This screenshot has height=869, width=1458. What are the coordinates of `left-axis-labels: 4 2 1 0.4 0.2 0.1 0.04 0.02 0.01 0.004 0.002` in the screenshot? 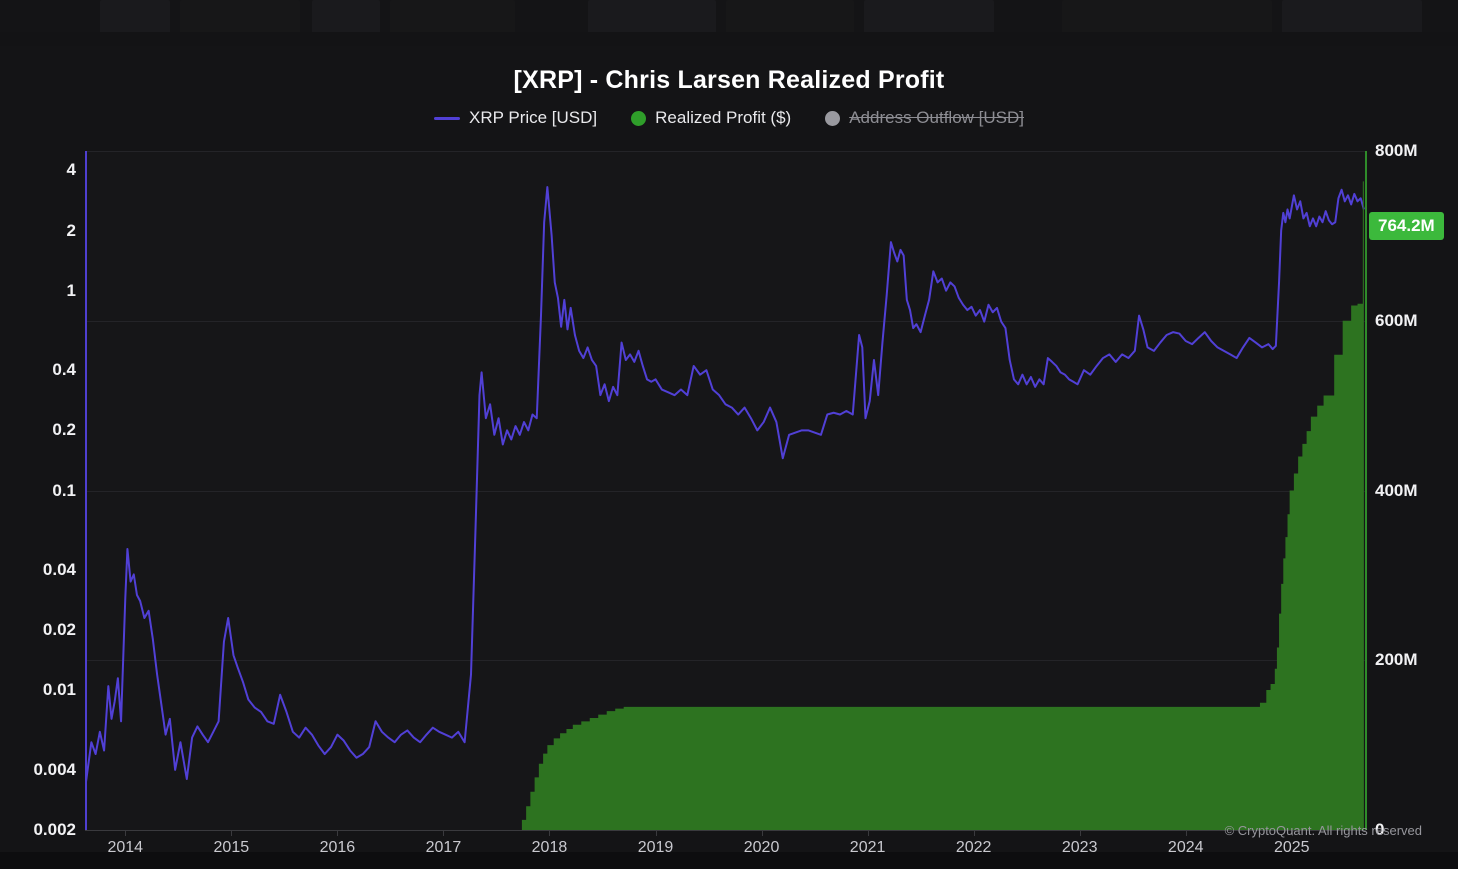 It's located at (38, 495).